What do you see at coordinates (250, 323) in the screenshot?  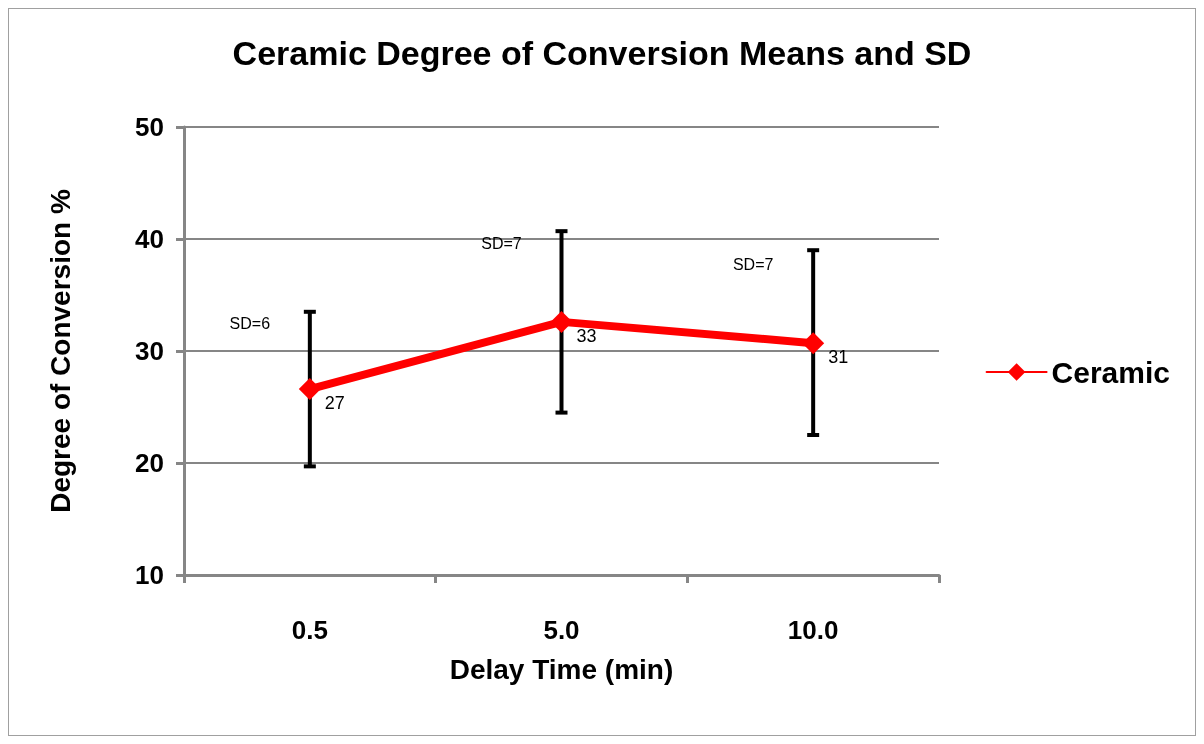 I see `annotation: SD=6` at bounding box center [250, 323].